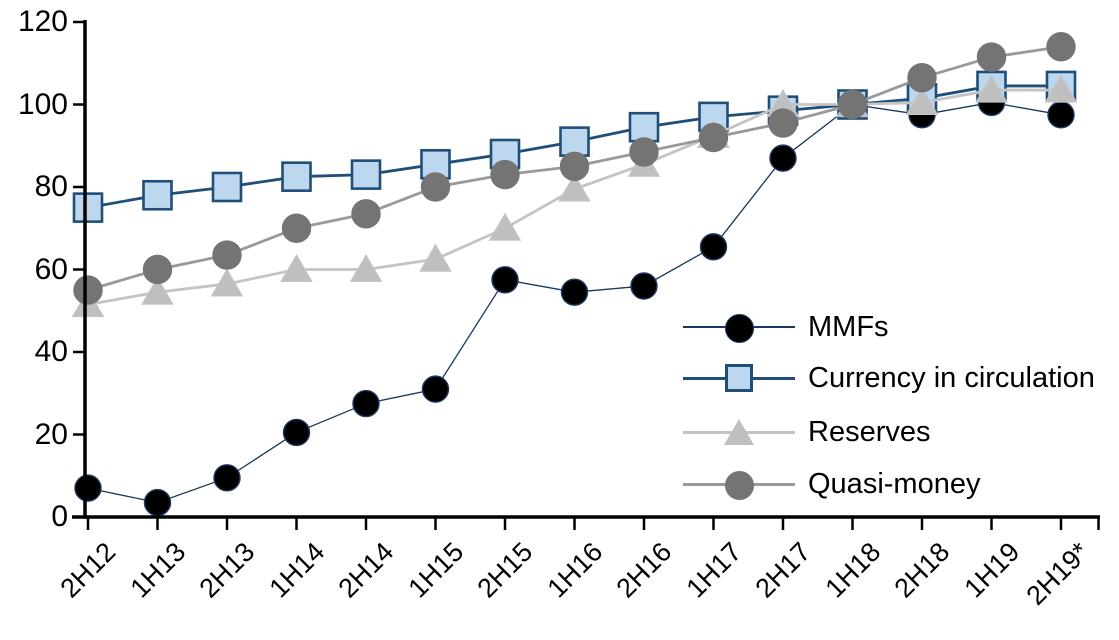 Image resolution: width=1119 pixels, height=640 pixels. What do you see at coordinates (505, 226) in the screenshot?
I see `marker-reserves-2H15` at bounding box center [505, 226].